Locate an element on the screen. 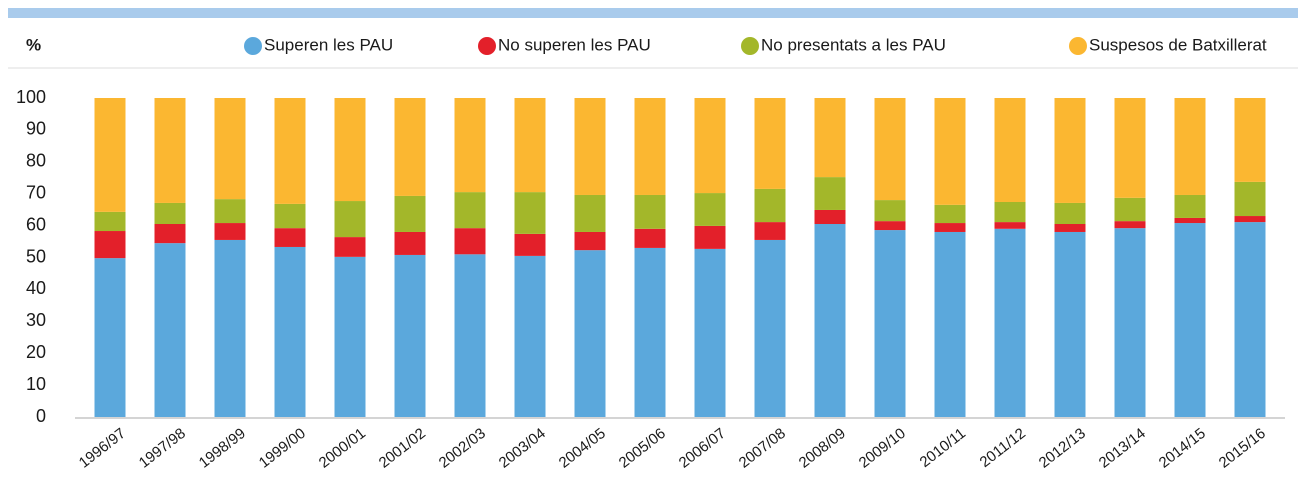  x-tick-label: 2005/06 is located at coordinates (642, 448).